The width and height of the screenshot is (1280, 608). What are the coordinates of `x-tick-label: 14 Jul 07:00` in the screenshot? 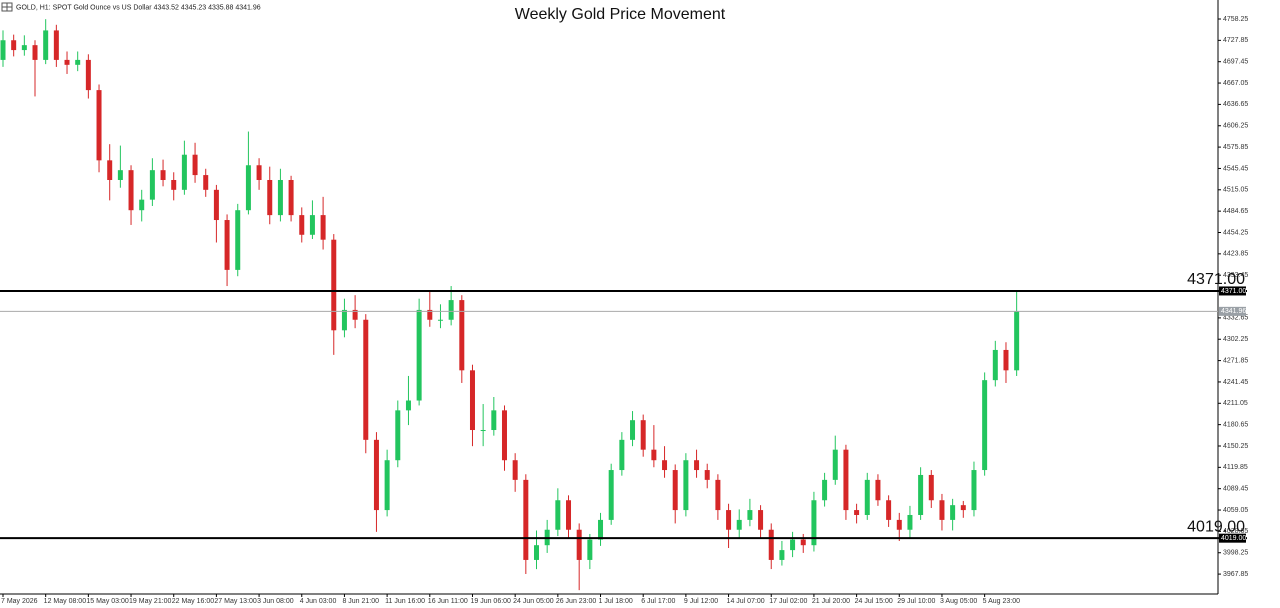 It's located at (746, 601).